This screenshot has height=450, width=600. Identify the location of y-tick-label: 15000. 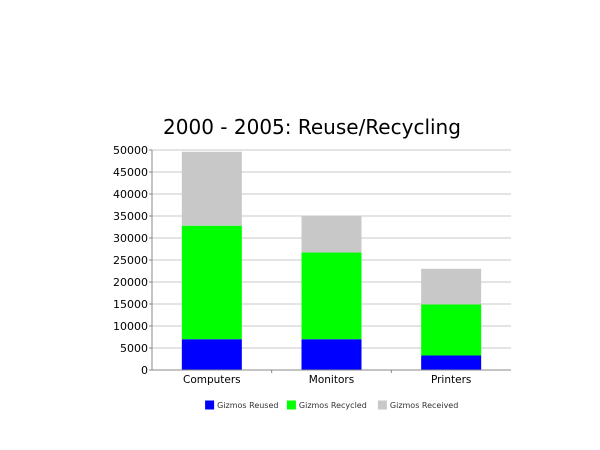
(130, 304).